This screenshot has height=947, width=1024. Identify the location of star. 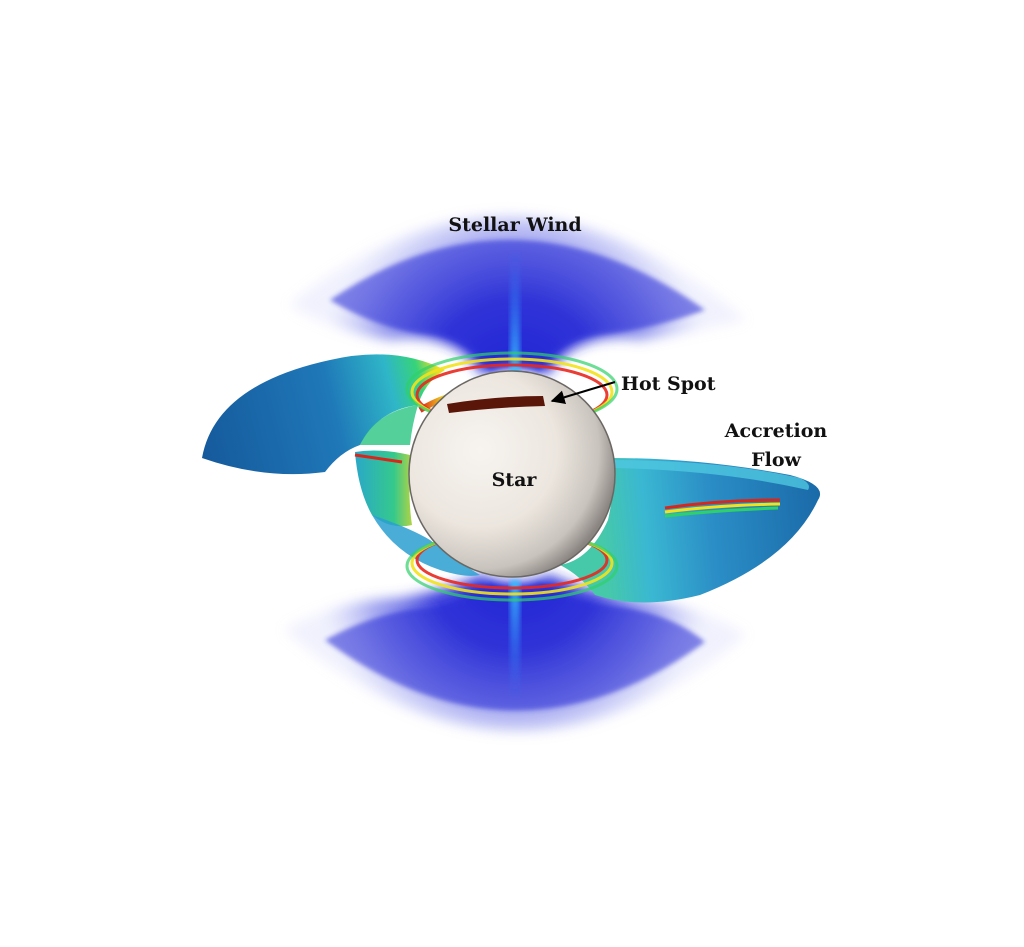
(512, 474).